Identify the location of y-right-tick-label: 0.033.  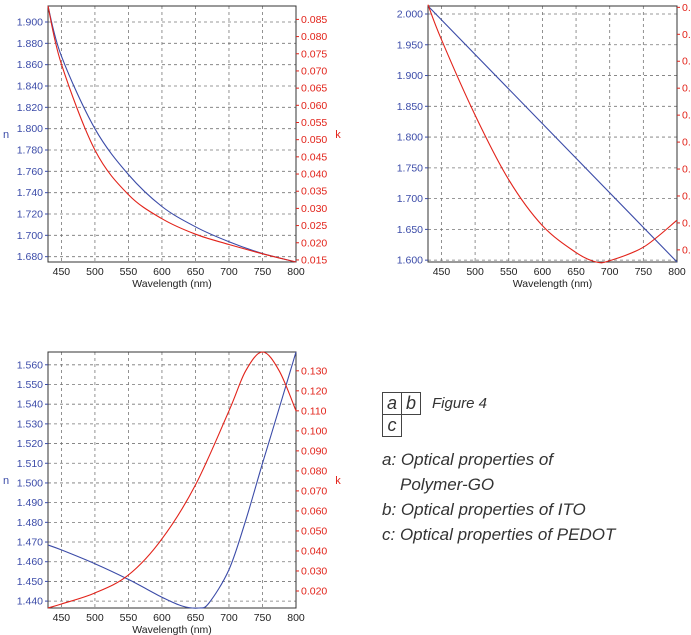
(686, 8).